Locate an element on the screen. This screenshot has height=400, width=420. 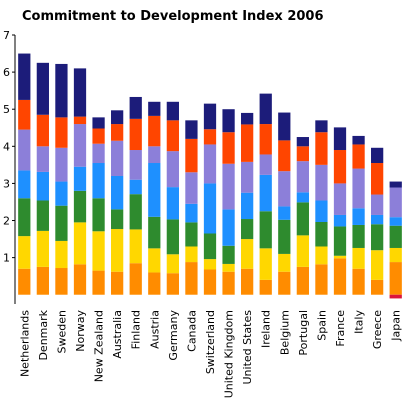
x-tick-label: Austria is located at coordinates (154, 329).